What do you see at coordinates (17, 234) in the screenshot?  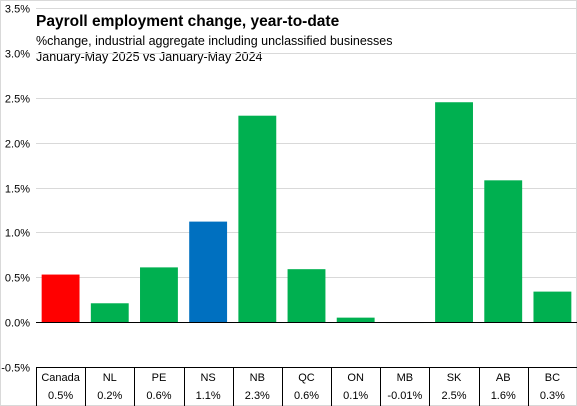 I see `y-tick-label: 1.0%` at bounding box center [17, 234].